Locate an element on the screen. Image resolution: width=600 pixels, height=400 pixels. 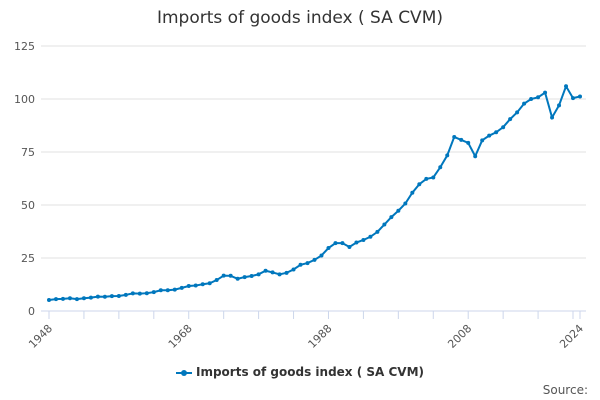
y-tick-label: 50 is located at coordinates (28, 205).